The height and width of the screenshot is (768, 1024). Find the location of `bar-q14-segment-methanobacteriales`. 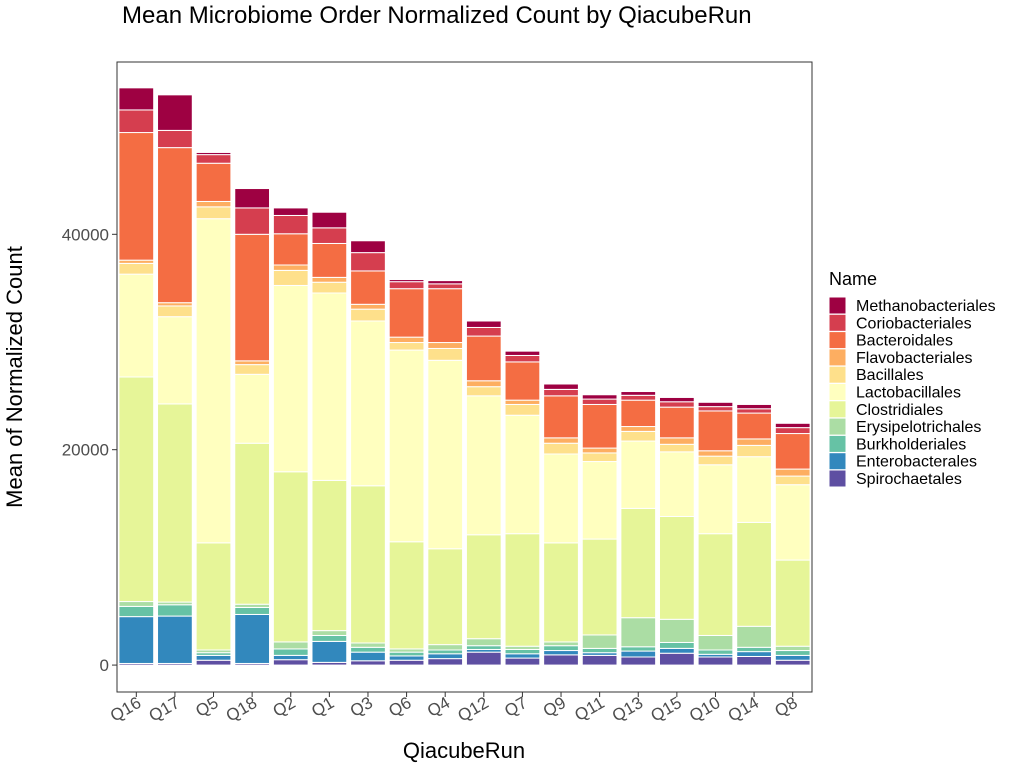

bar-q14-segment-methanobacteriales is located at coordinates (754, 406).